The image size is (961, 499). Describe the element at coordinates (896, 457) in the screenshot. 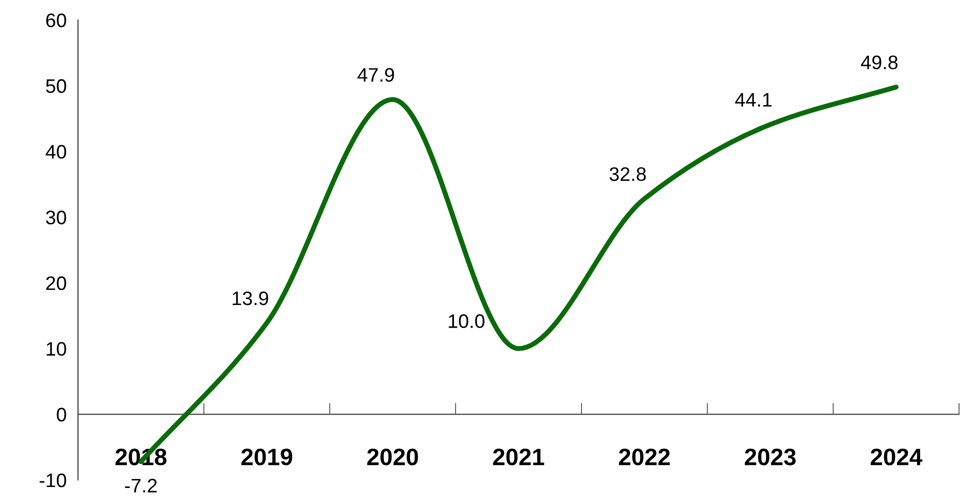

I see `x-tick-label: 2024` at that location.